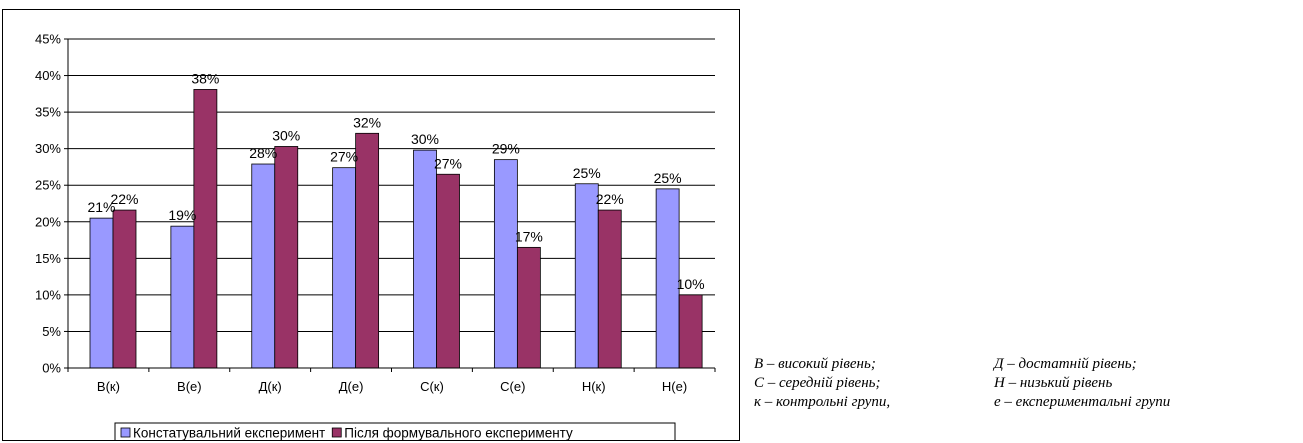 The width and height of the screenshot is (1303, 443). What do you see at coordinates (101, 207) in the screenshot?
I see `data-label: 21%` at bounding box center [101, 207].